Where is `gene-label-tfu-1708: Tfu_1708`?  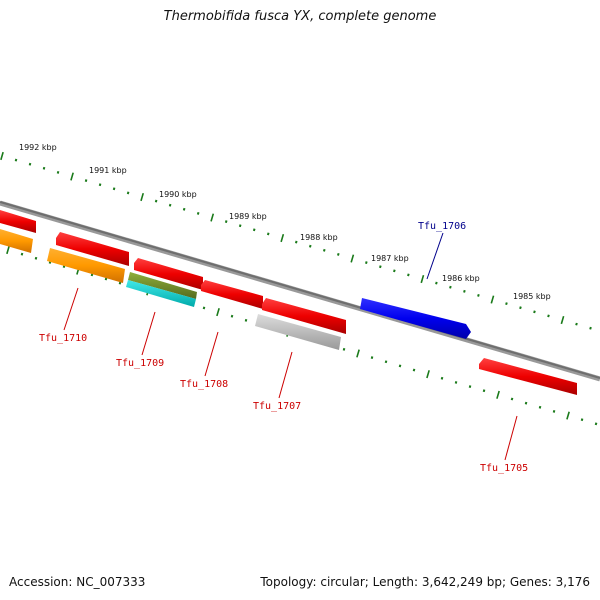 gene-label-tfu-1708: Tfu_1708 is located at coordinates (204, 384).